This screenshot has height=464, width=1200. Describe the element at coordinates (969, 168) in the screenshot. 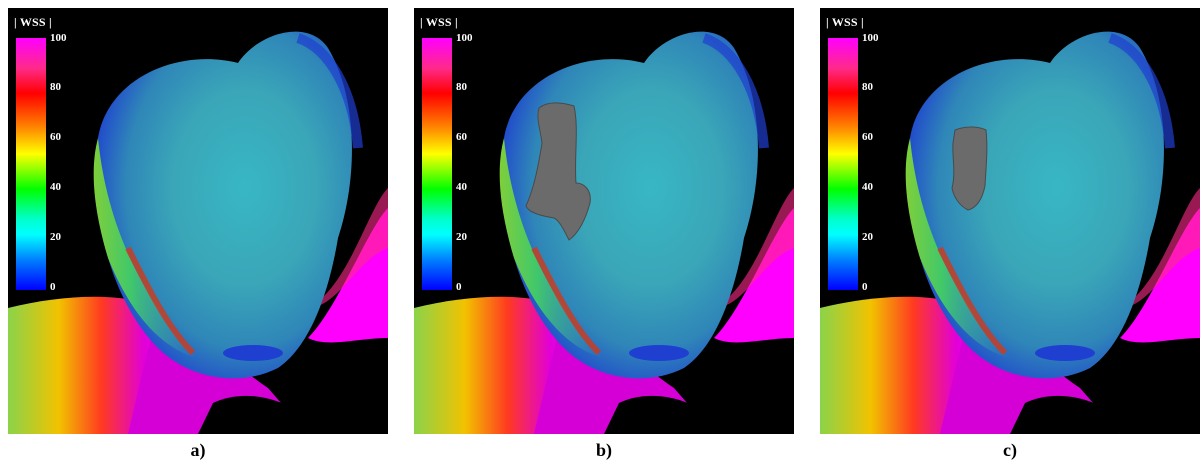

I see `thrombus-overlay-small` at that location.